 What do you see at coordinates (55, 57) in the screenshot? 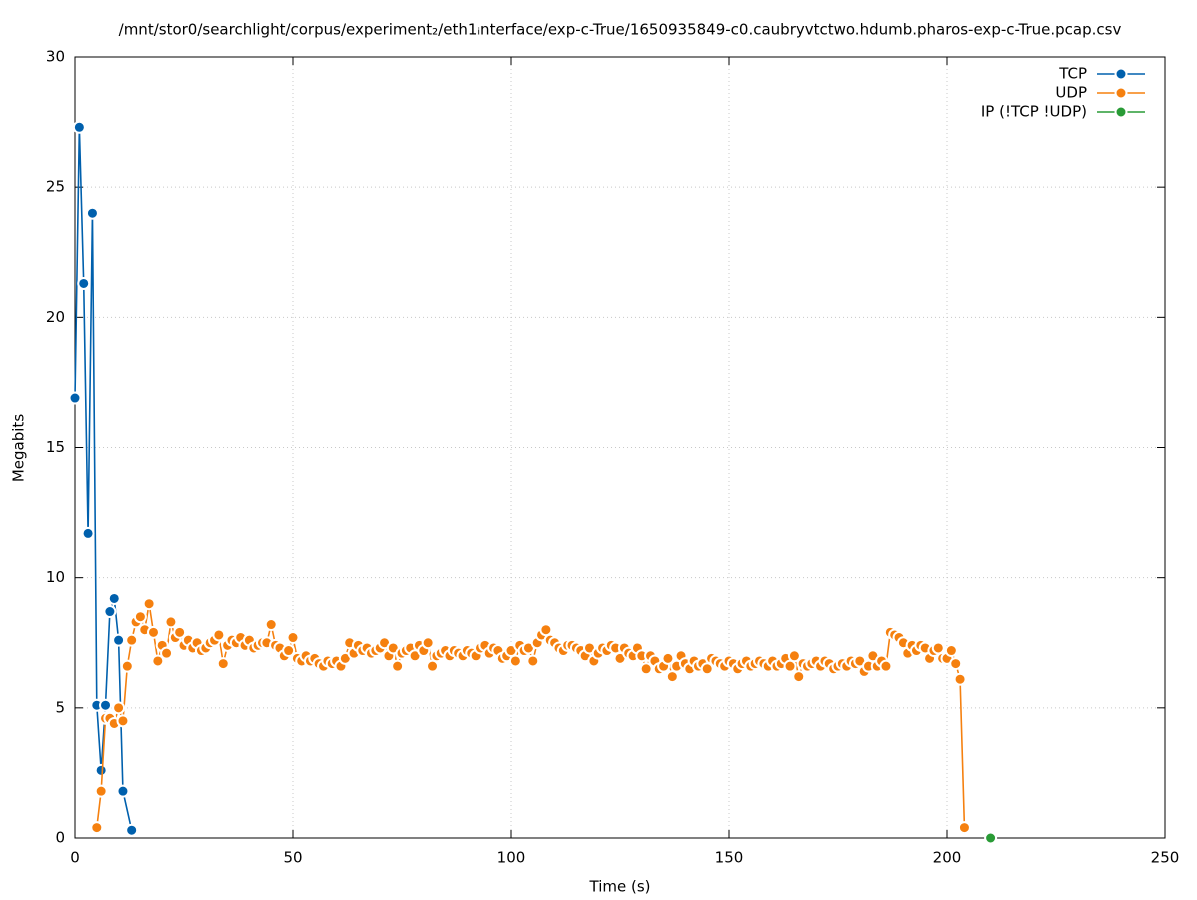
I see `y-tick-label: 30` at bounding box center [55, 57].